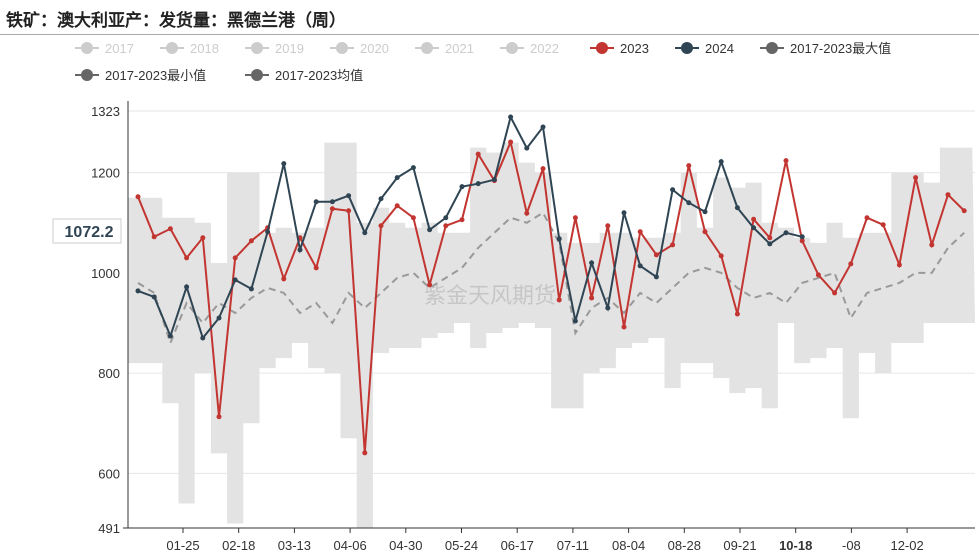  I want to click on legend-item-2017: 2017, so click(104, 48).